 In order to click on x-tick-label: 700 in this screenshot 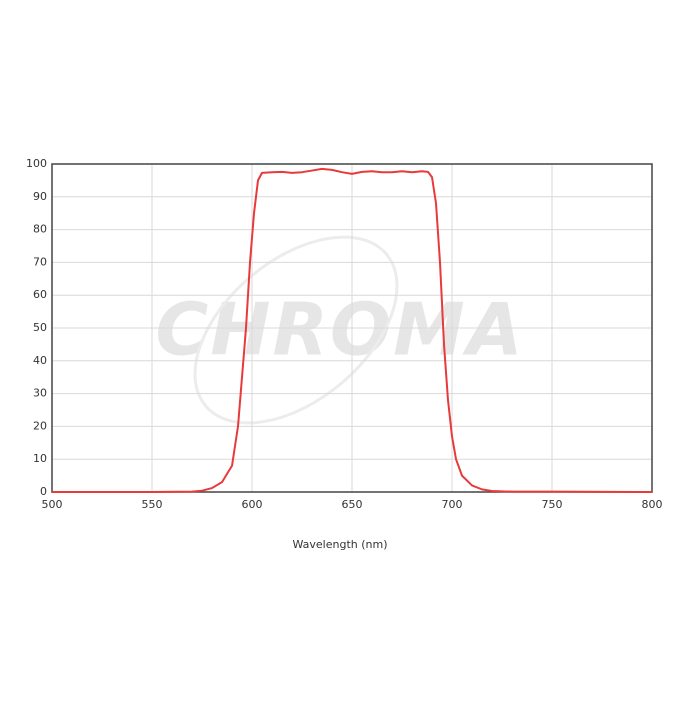, I will do `click(452, 504)`.